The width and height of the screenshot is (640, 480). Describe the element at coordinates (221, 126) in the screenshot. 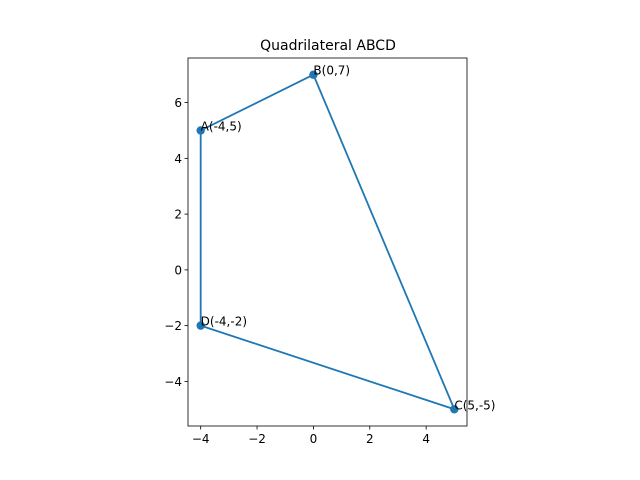

I see `vertex-label: A(-4,5)` at that location.